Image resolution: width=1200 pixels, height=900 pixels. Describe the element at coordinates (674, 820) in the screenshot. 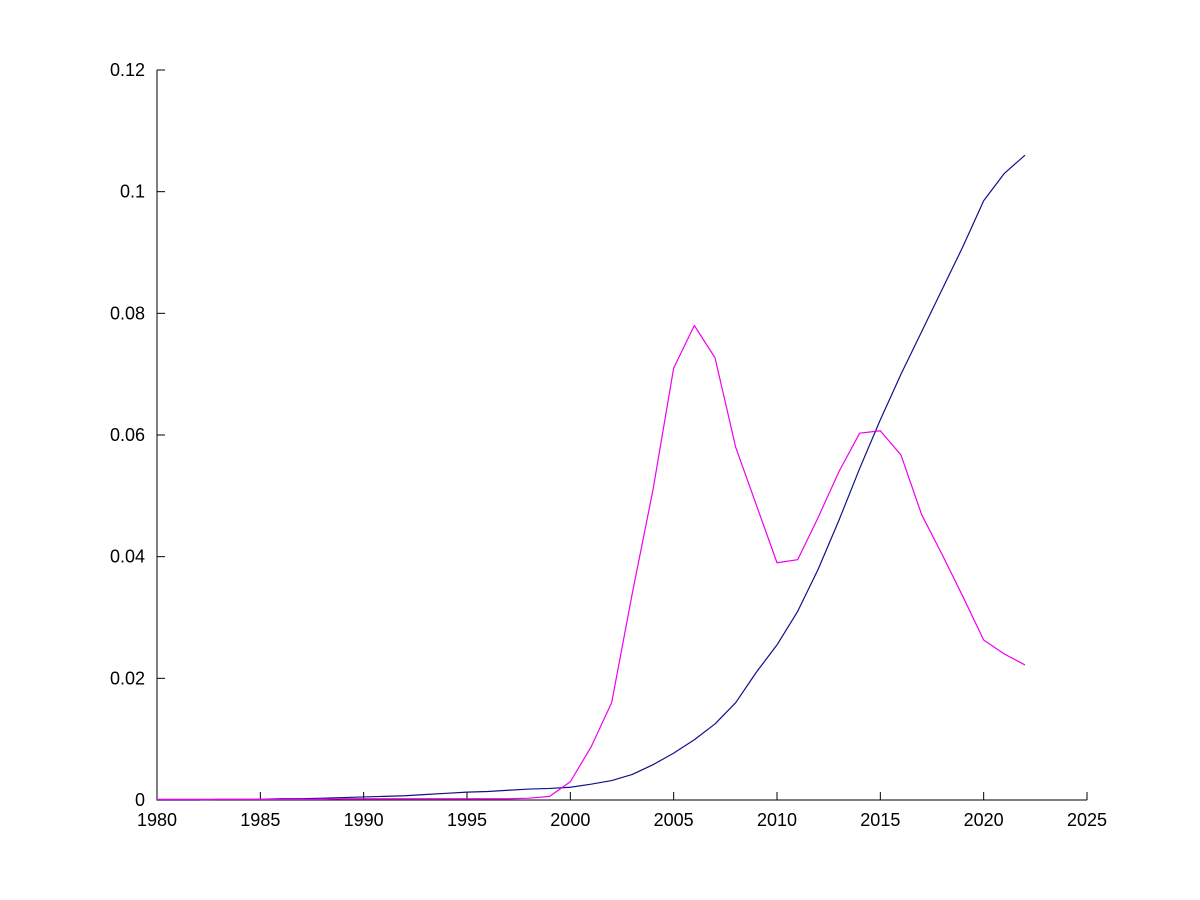

I see `x-tick-label: 2005` at that location.